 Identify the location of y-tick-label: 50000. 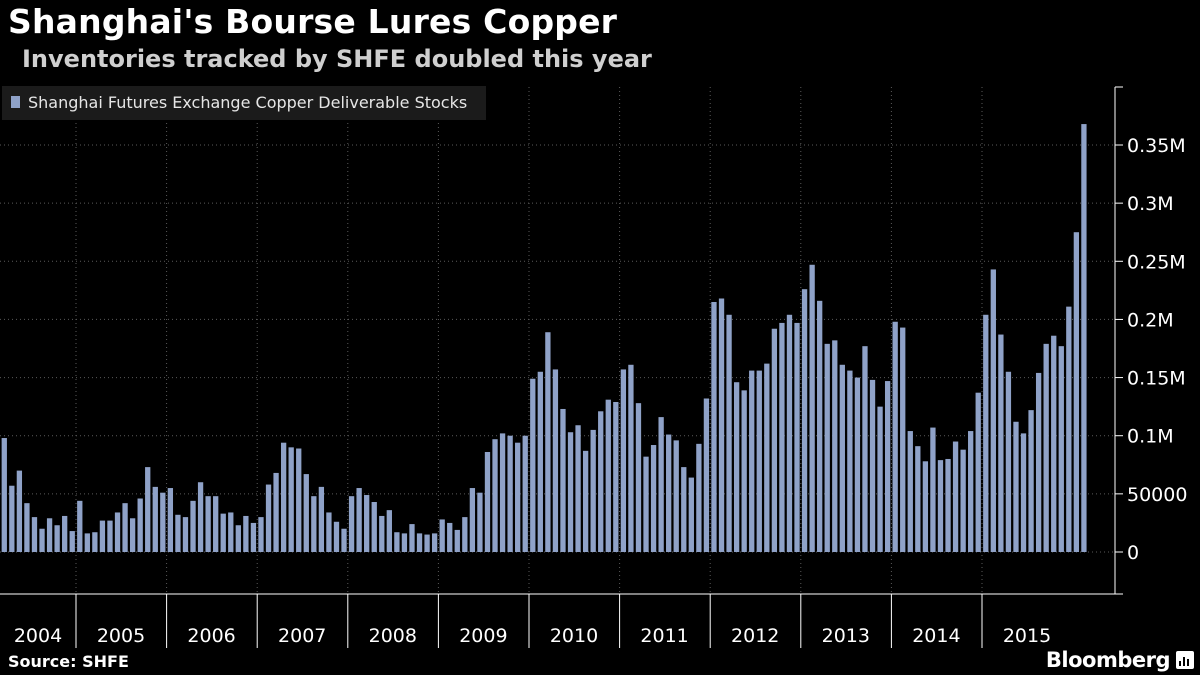
(1157, 495).